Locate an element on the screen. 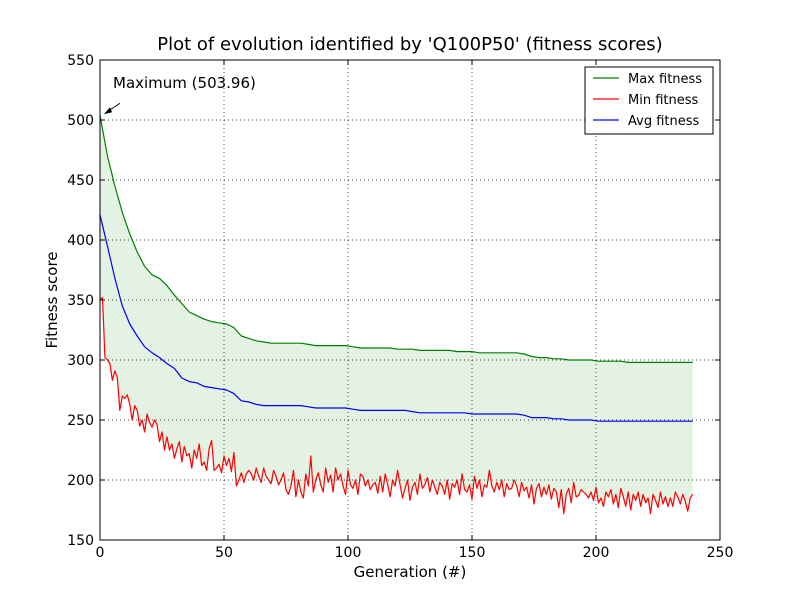 The image size is (800, 600). legend-label-max-fitness: Max fitness is located at coordinates (665, 79).